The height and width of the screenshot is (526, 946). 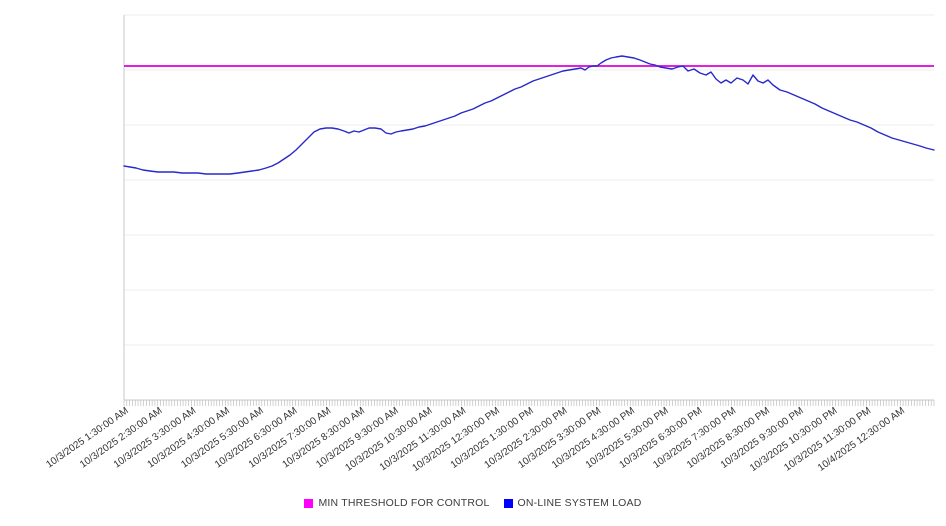 I want to click on legend-label-online-system-load: ON-LINE SYSTEM LOAD, so click(x=579, y=503).